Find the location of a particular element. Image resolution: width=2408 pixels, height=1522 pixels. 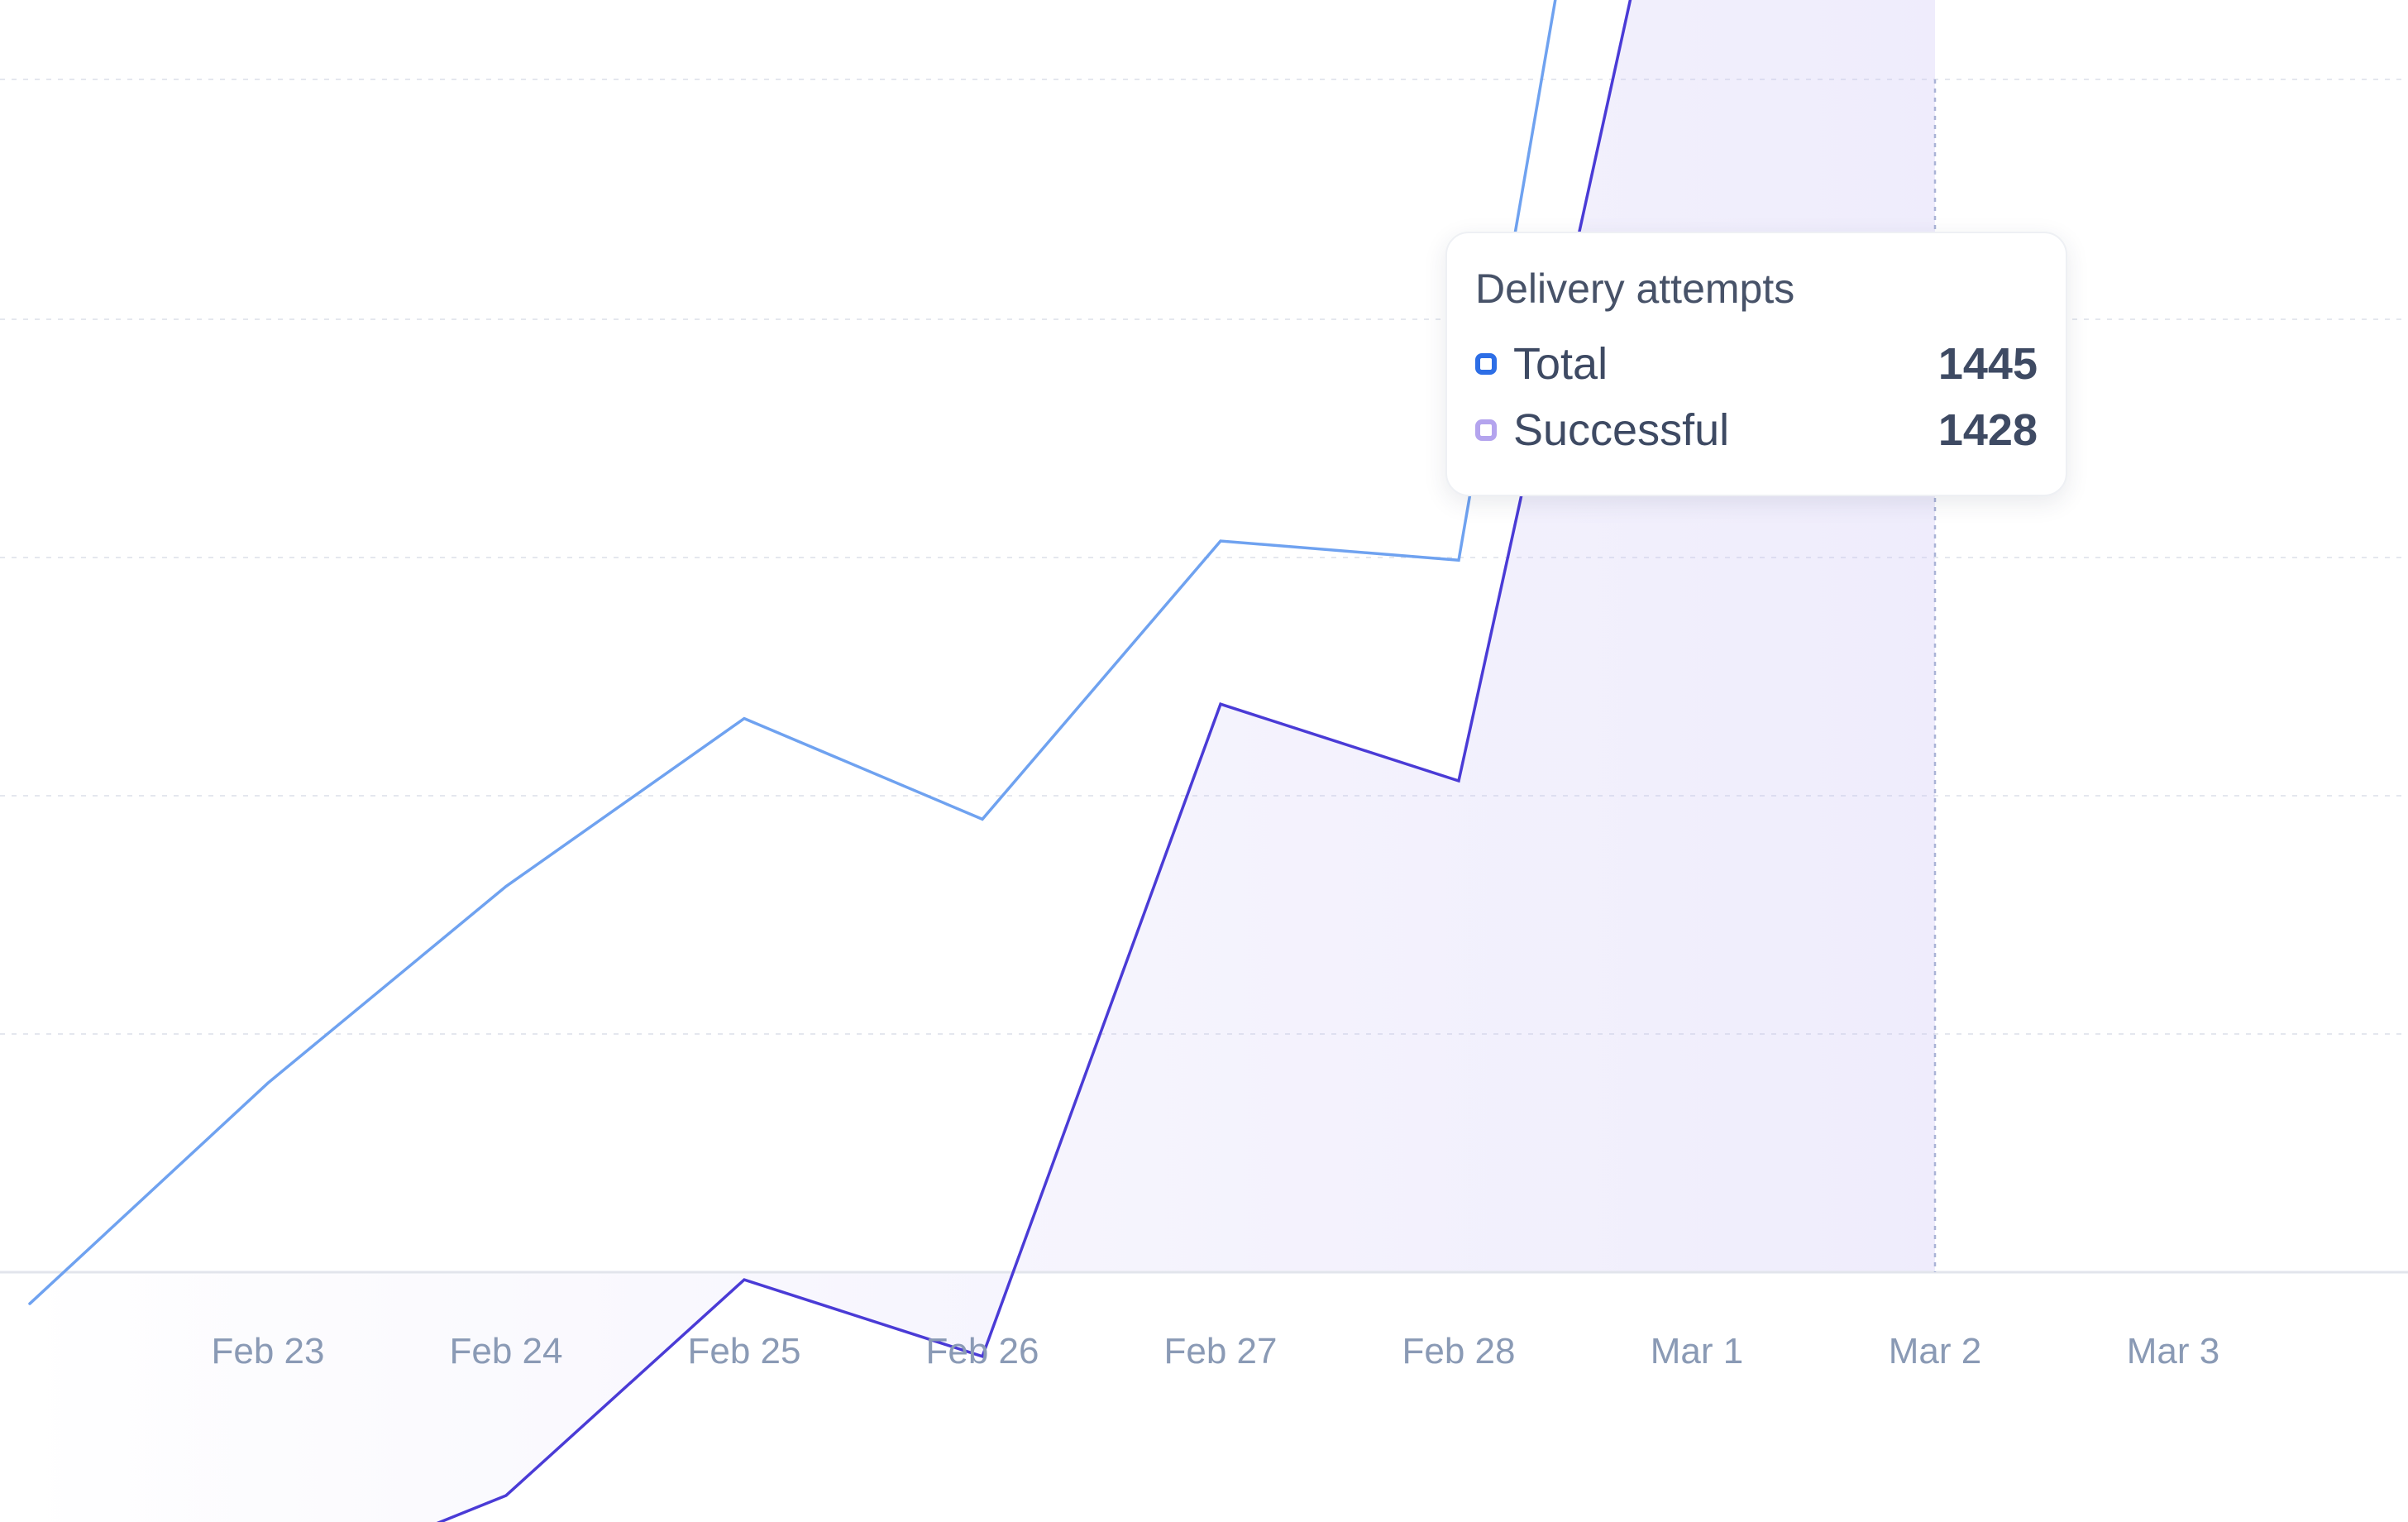

tooltip-title: Delivery attempts is located at coordinates (1635, 289).